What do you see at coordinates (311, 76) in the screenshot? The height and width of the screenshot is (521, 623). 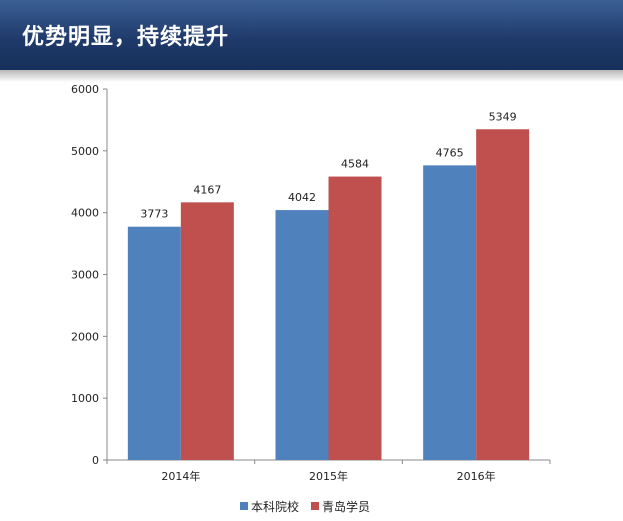 I see `header-shadow` at bounding box center [311, 76].